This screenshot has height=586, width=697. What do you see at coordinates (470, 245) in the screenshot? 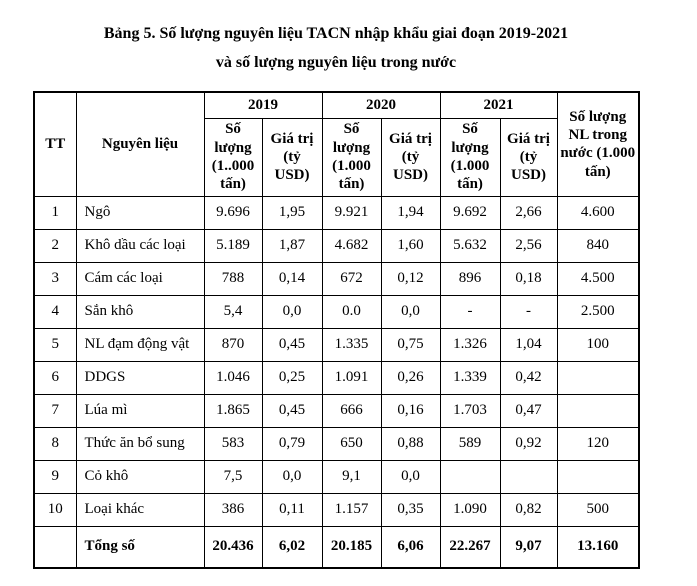
I see `cell-qty-2021: 5.632` at bounding box center [470, 245].